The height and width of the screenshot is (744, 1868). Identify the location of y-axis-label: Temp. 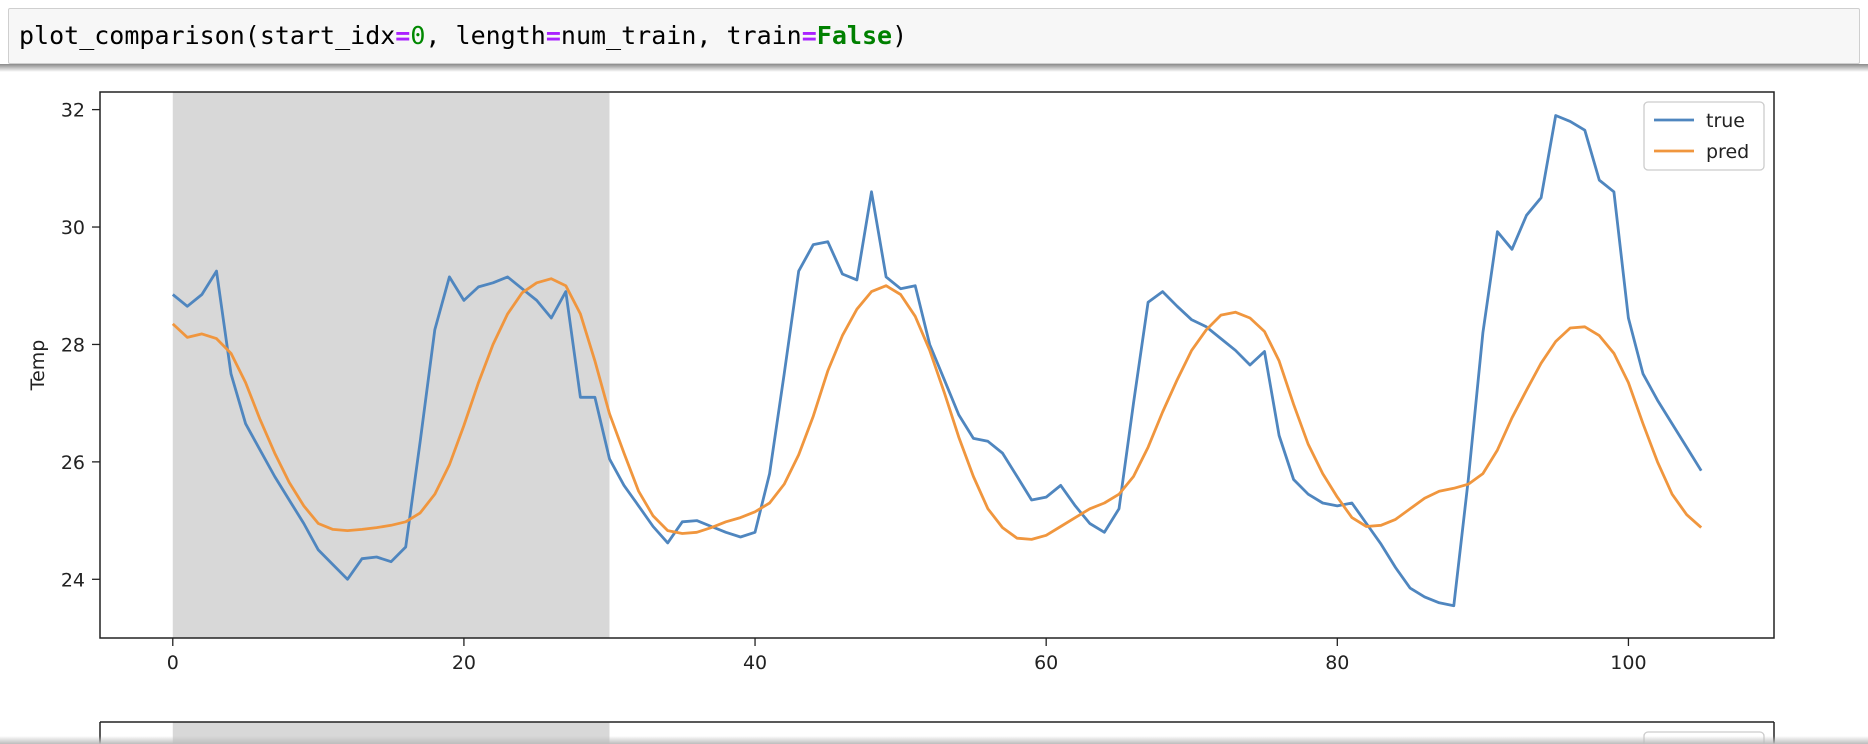
(38, 366).